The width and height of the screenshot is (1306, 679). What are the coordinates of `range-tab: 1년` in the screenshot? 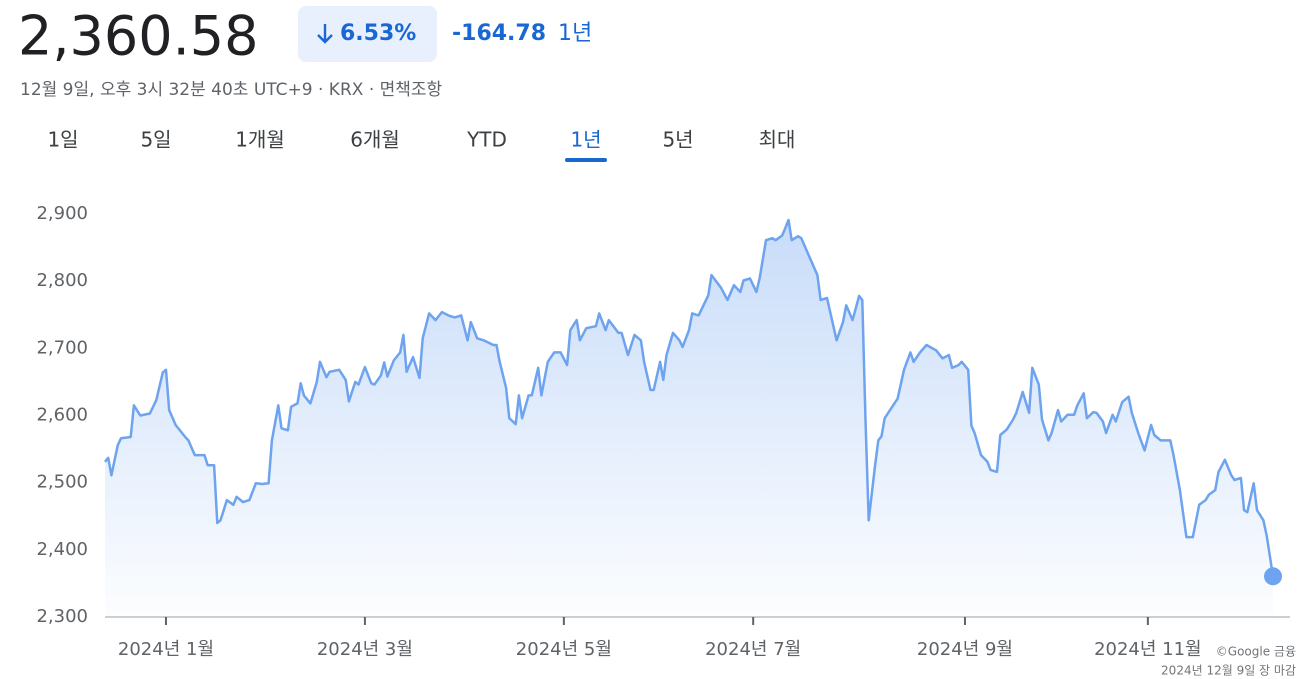 It's located at (585, 140).